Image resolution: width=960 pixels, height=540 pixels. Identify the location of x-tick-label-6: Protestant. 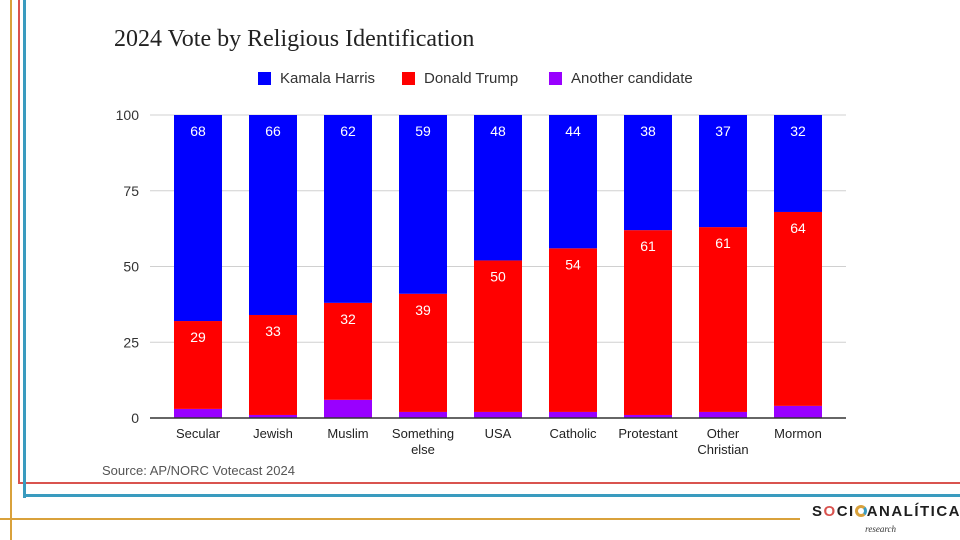
(648, 433).